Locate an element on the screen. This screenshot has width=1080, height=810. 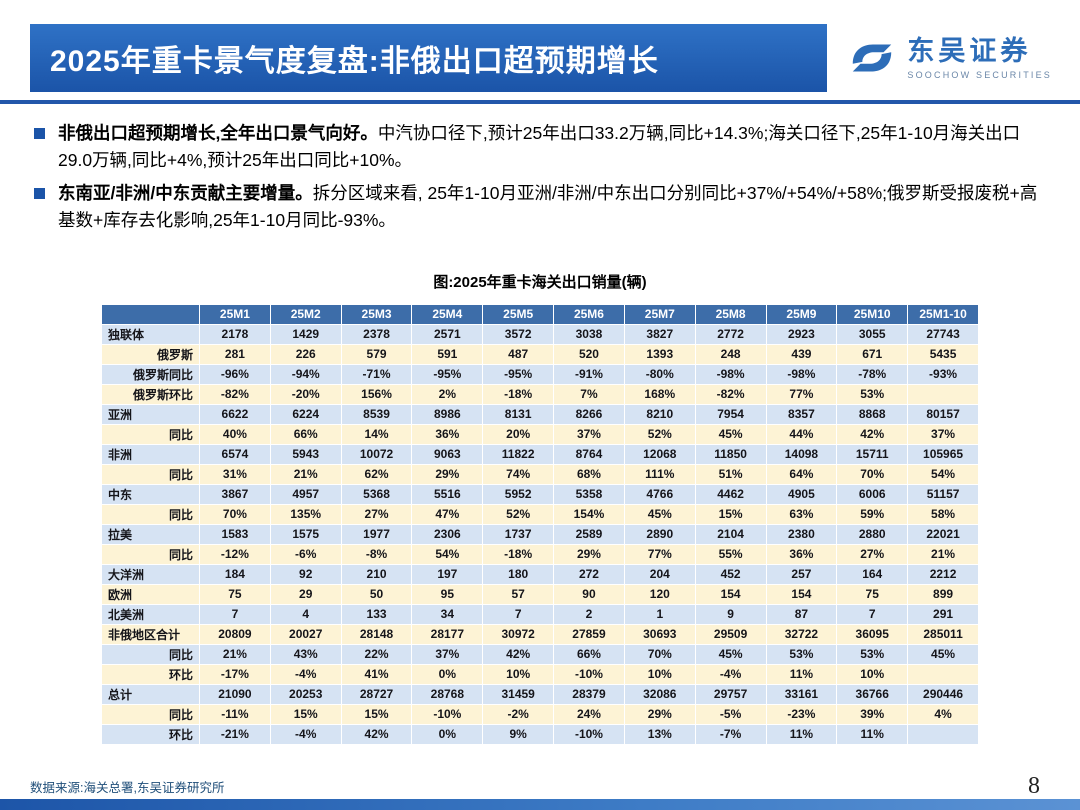
table-cell: 41% is located at coordinates (376, 674).